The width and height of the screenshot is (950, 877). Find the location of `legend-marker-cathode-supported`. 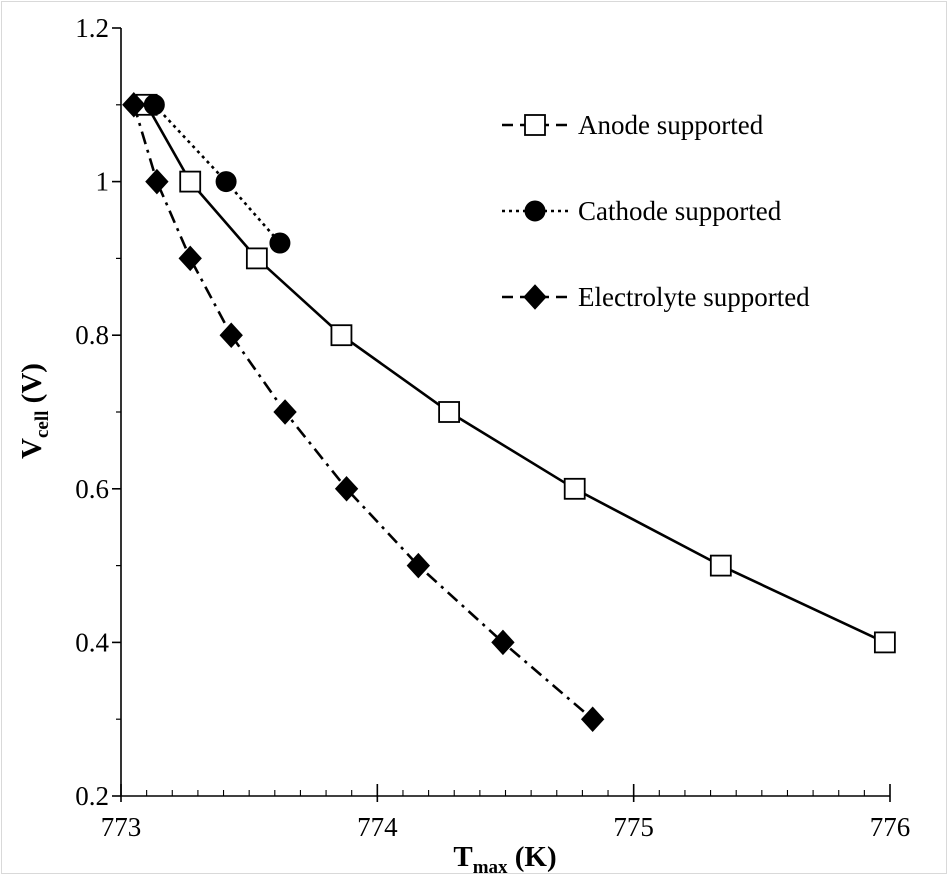

legend-marker-cathode-supported is located at coordinates (535, 211).